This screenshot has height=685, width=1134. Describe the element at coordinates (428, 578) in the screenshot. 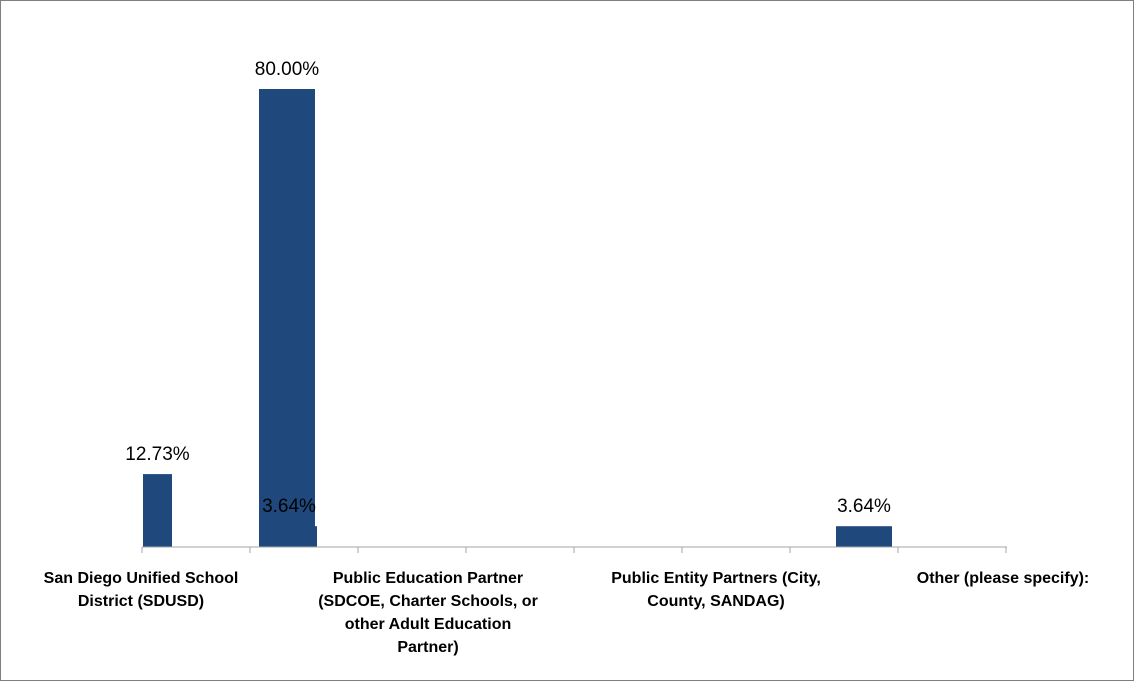

I see `category-label-line: Public Education Partner` at that location.